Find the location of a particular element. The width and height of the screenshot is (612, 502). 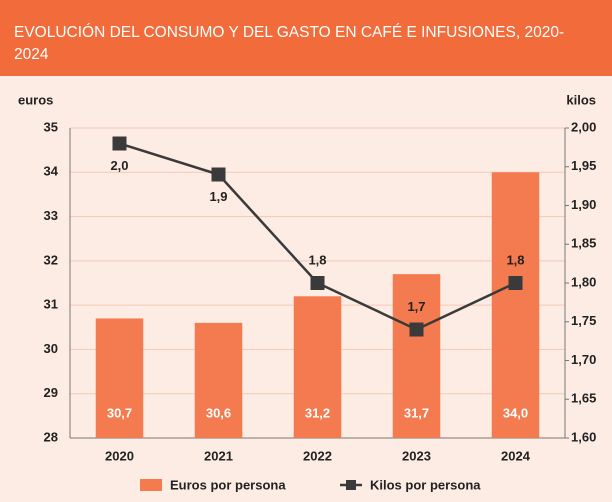

y-tick-label: 28 is located at coordinates (51, 436).